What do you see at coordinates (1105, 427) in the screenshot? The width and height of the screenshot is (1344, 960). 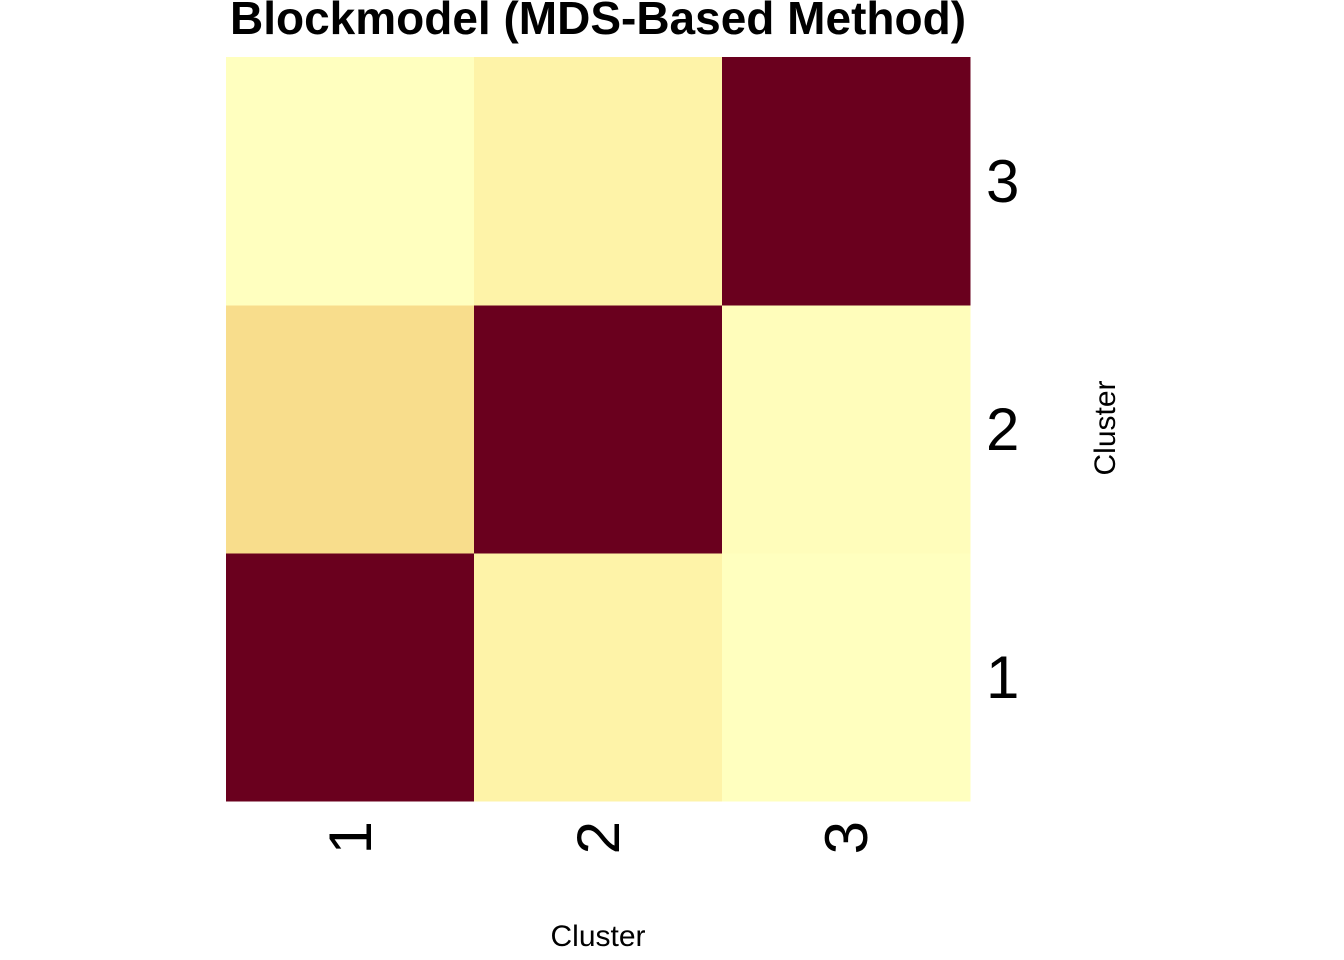 I see `y-axis-label: Cluster` at bounding box center [1105, 427].